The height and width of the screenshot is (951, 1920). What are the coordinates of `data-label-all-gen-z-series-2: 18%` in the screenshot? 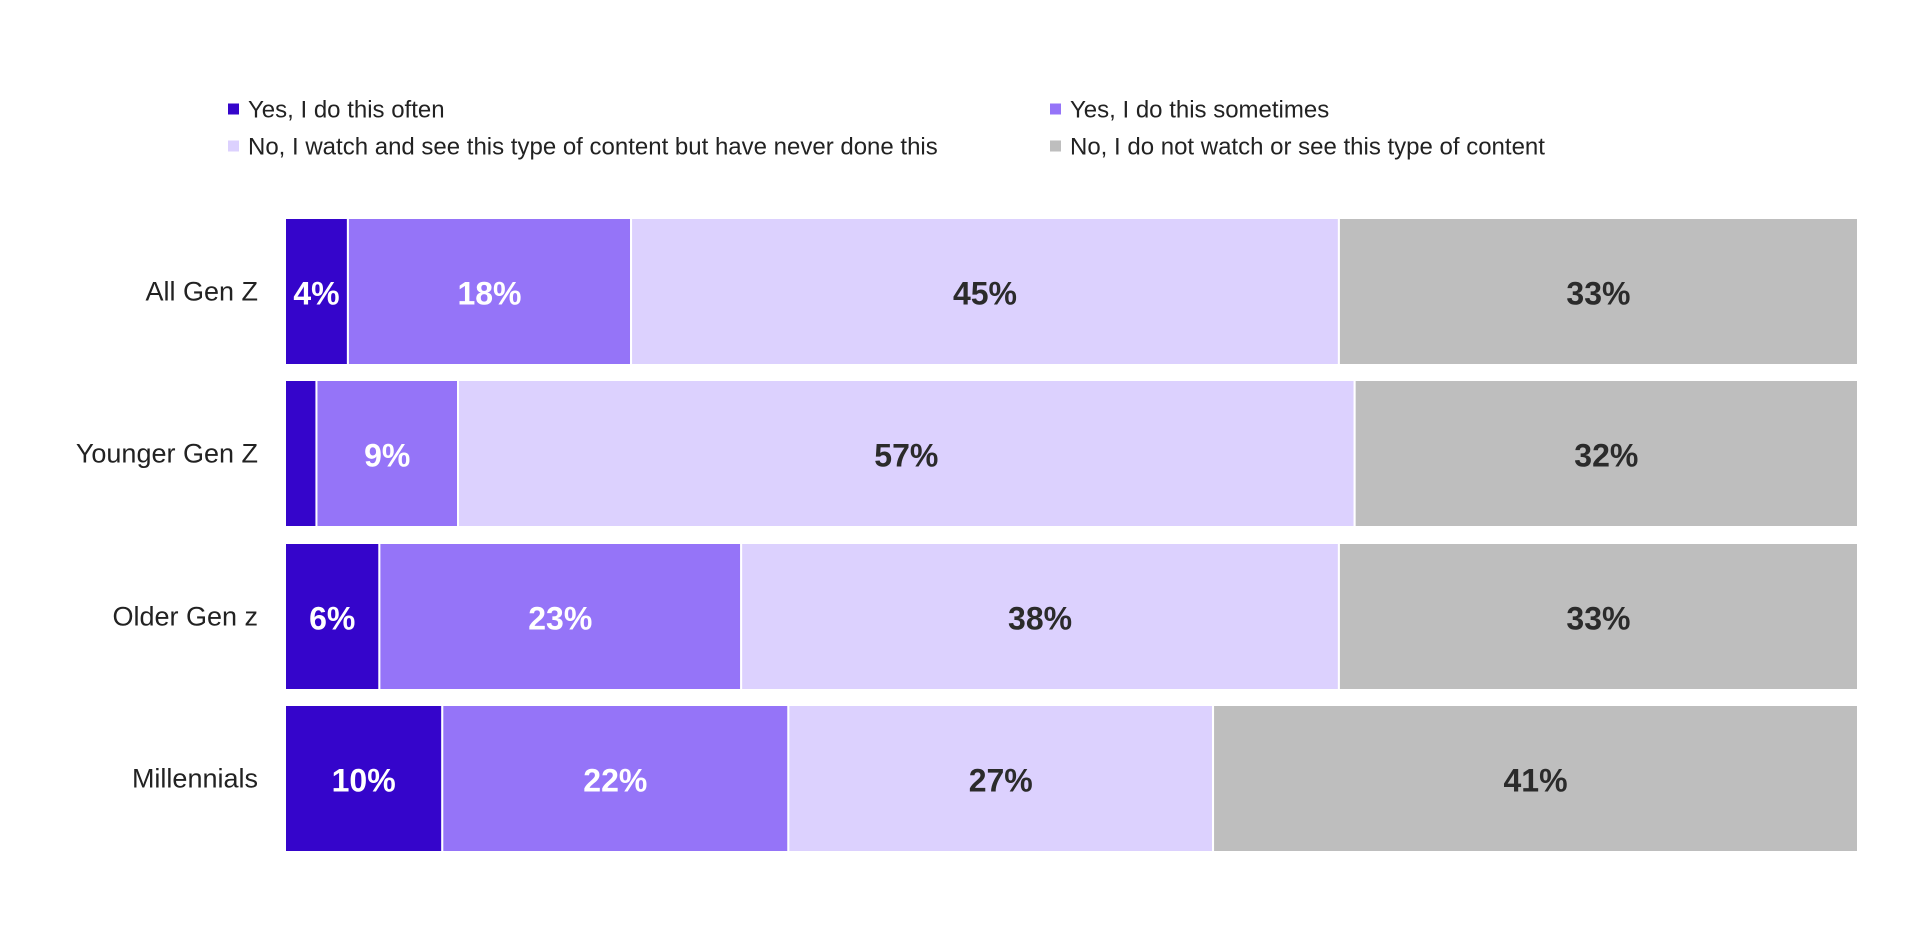 It's located at (489, 294).